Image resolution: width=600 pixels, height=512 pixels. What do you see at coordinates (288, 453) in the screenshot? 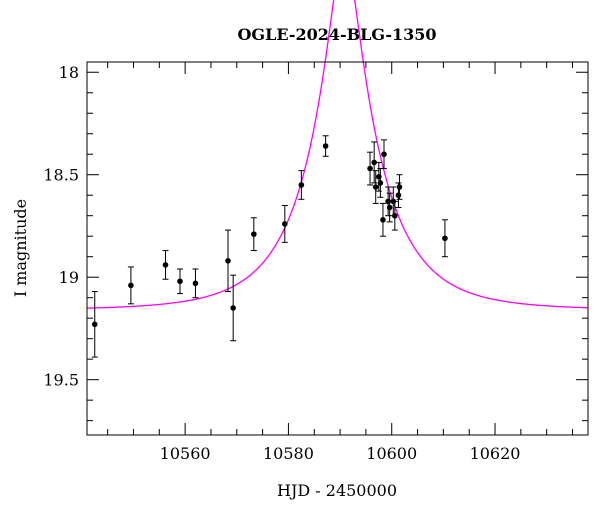
I see `x-tick-label: 10580` at bounding box center [288, 453].